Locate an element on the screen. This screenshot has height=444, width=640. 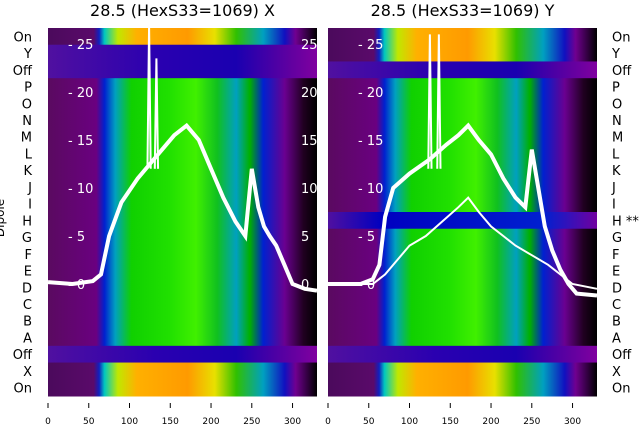
row-label: B is located at coordinates (616, 322).